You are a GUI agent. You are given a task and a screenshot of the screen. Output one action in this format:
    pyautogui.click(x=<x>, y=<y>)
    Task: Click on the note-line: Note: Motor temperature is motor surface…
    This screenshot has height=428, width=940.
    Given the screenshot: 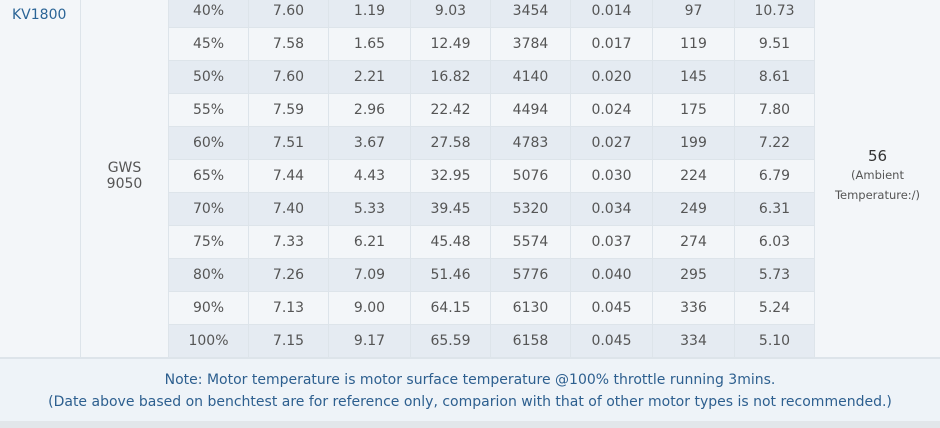 What is the action you would take?
    pyautogui.click(x=470, y=379)
    